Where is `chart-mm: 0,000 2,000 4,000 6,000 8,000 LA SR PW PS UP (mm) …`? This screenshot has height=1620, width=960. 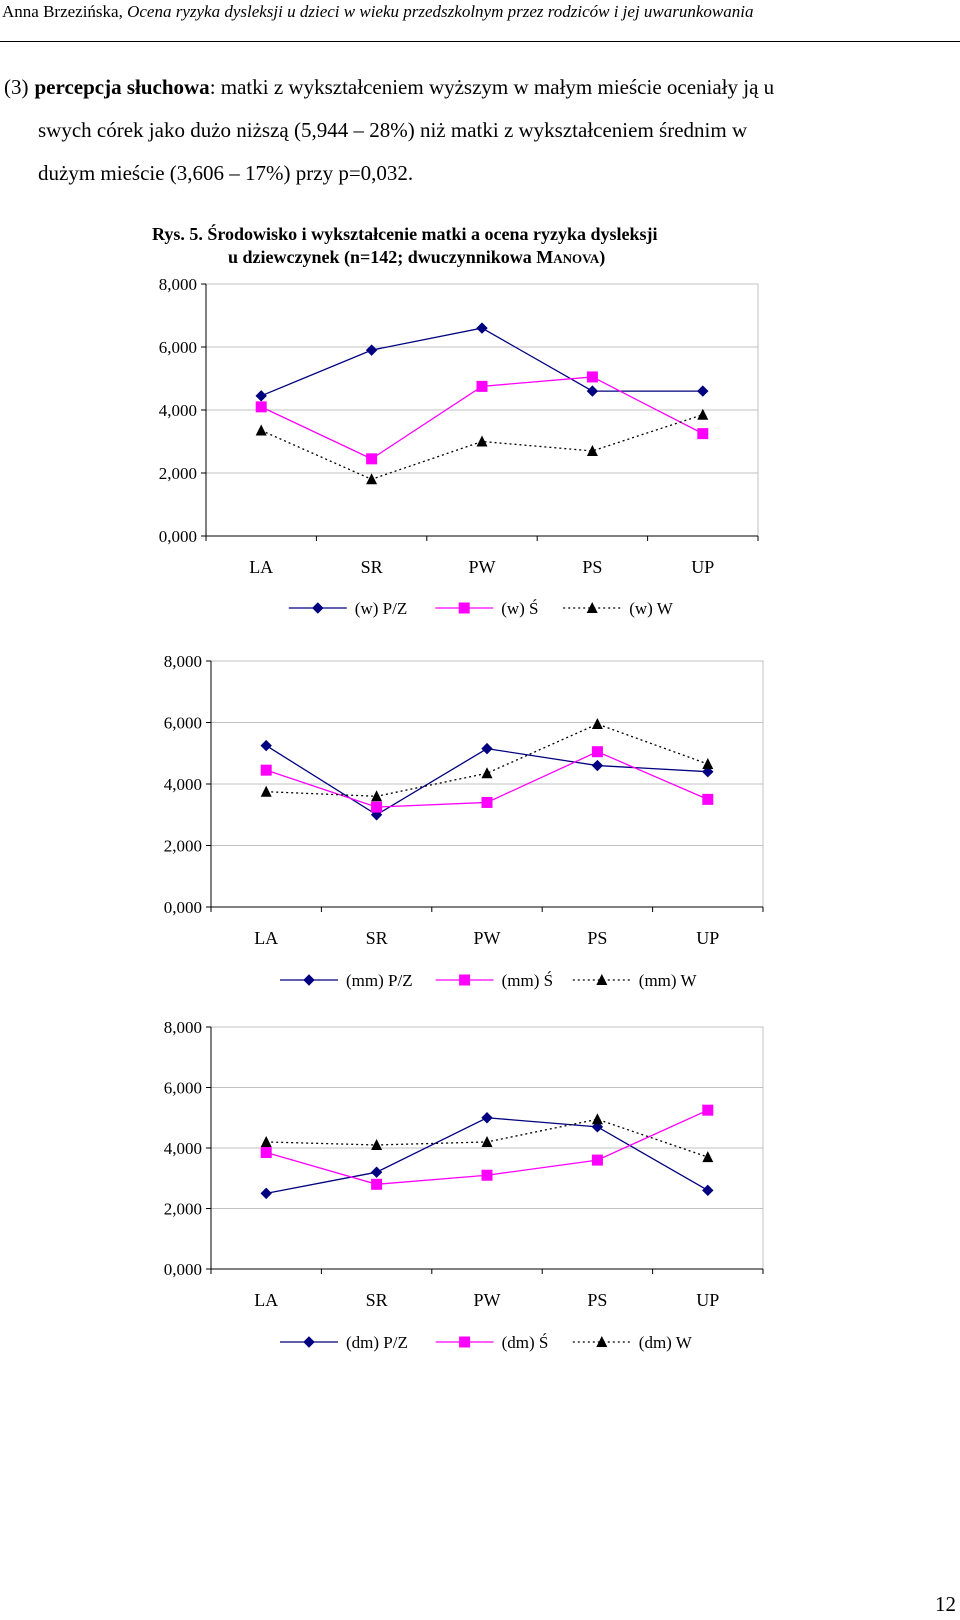
chart-mm: 0,000 2,000 4,000 6,000 8,000 LA SR PW PS UP (mm) … is located at coordinates (464, 821).